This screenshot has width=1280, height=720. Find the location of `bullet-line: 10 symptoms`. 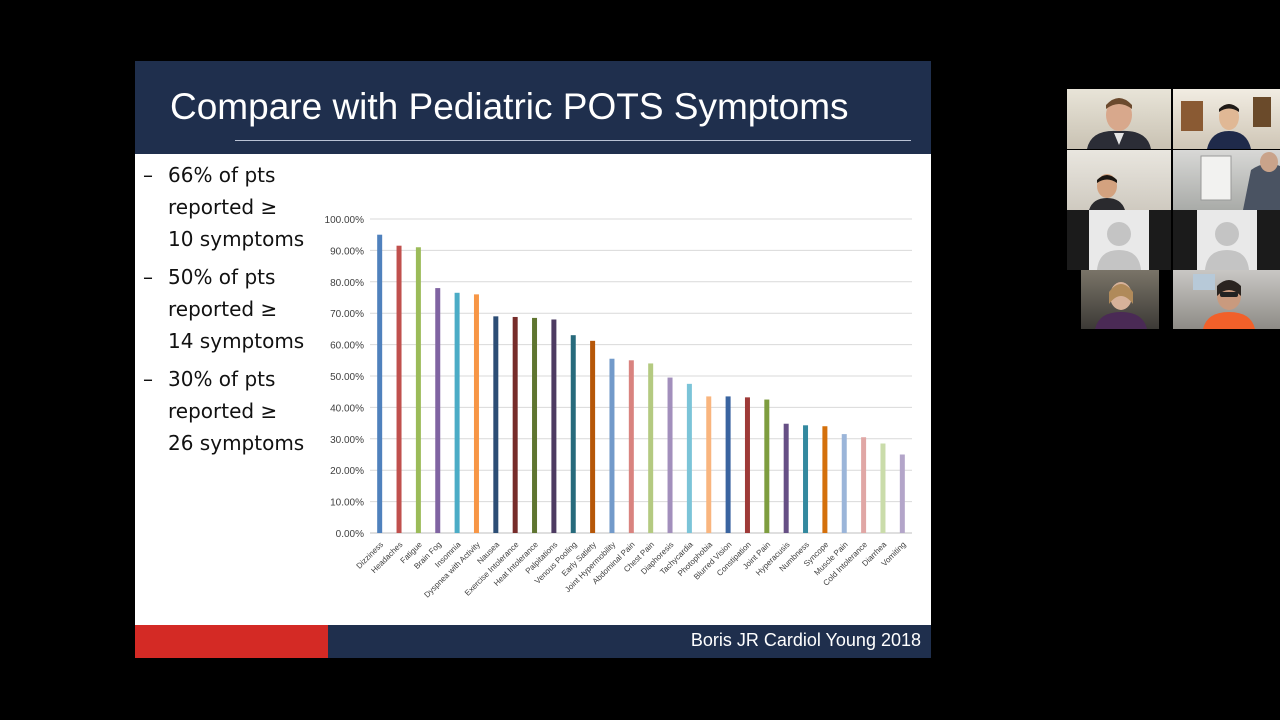

bullet-line: 10 symptoms is located at coordinates (236, 239).